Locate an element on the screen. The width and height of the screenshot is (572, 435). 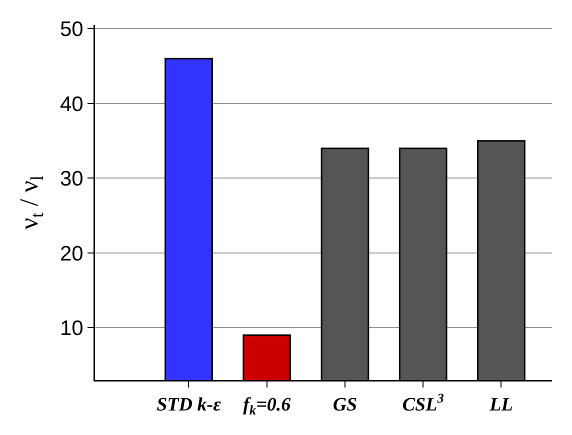
y-tick-label: 50 is located at coordinates (72, 30).